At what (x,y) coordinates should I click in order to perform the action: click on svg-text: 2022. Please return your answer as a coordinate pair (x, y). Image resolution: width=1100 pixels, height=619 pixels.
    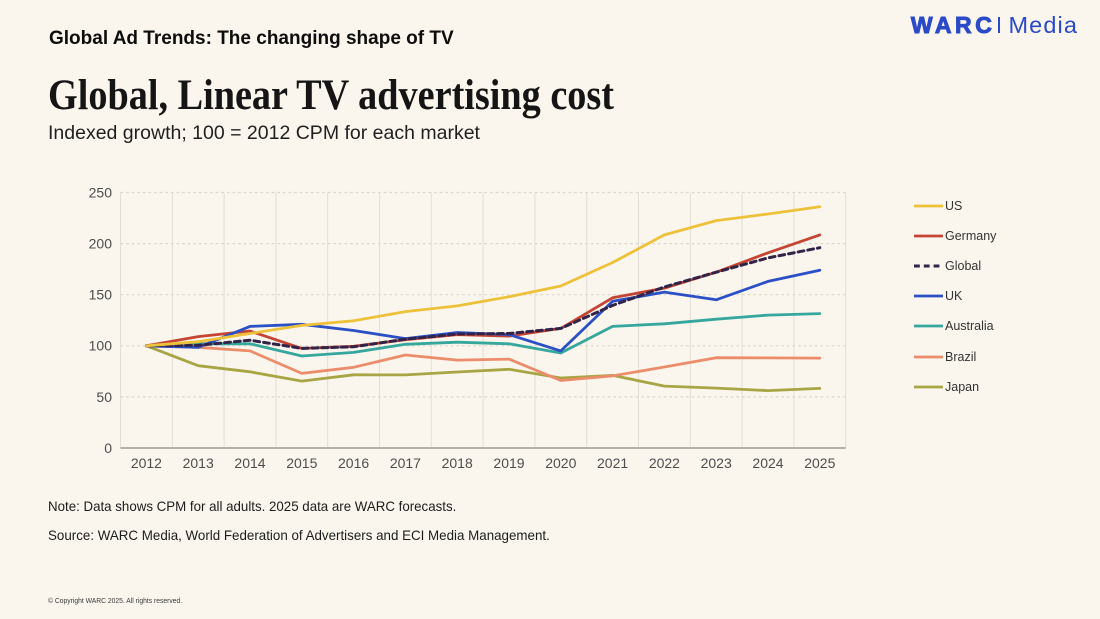
    Looking at the image, I should click on (664, 463).